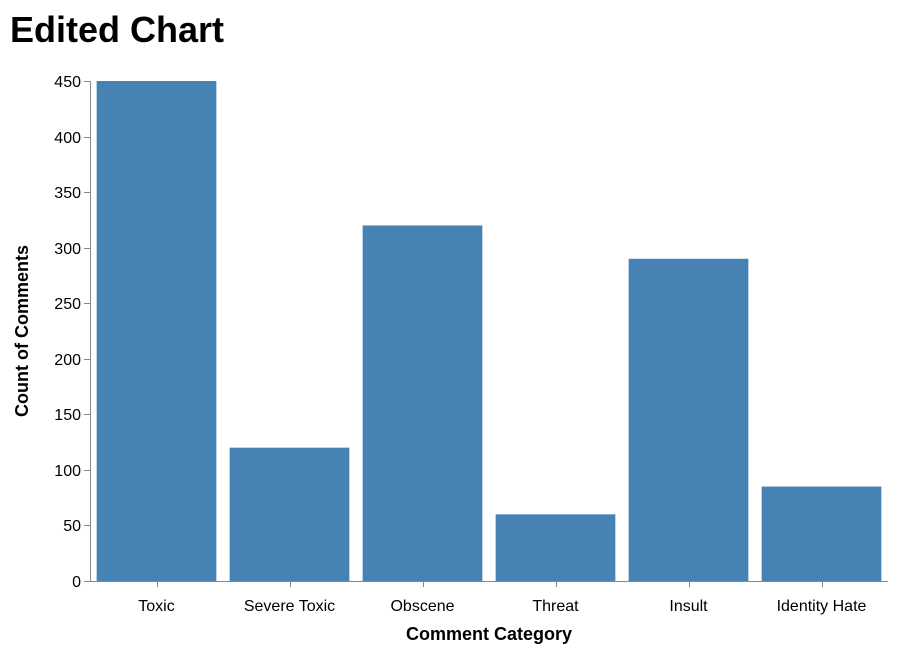 The height and width of the screenshot is (654, 898). I want to click on y-tick-label: 150, so click(67, 415).